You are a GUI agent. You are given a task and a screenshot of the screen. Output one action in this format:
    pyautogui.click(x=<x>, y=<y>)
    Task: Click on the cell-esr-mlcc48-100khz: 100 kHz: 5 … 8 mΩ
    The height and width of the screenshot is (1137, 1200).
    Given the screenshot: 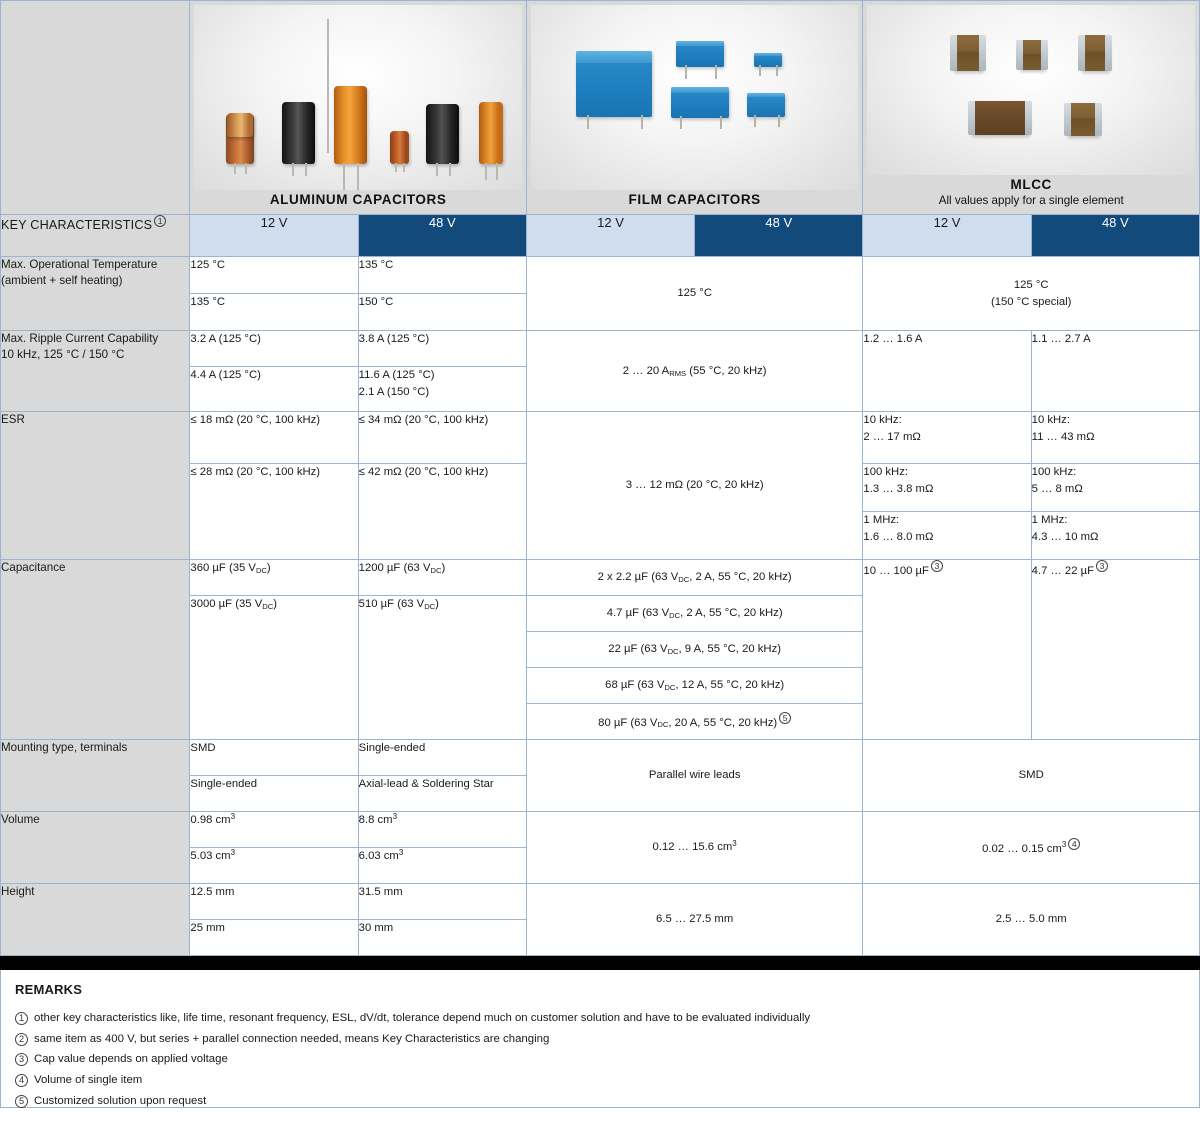 What is the action you would take?
    pyautogui.click(x=1115, y=487)
    